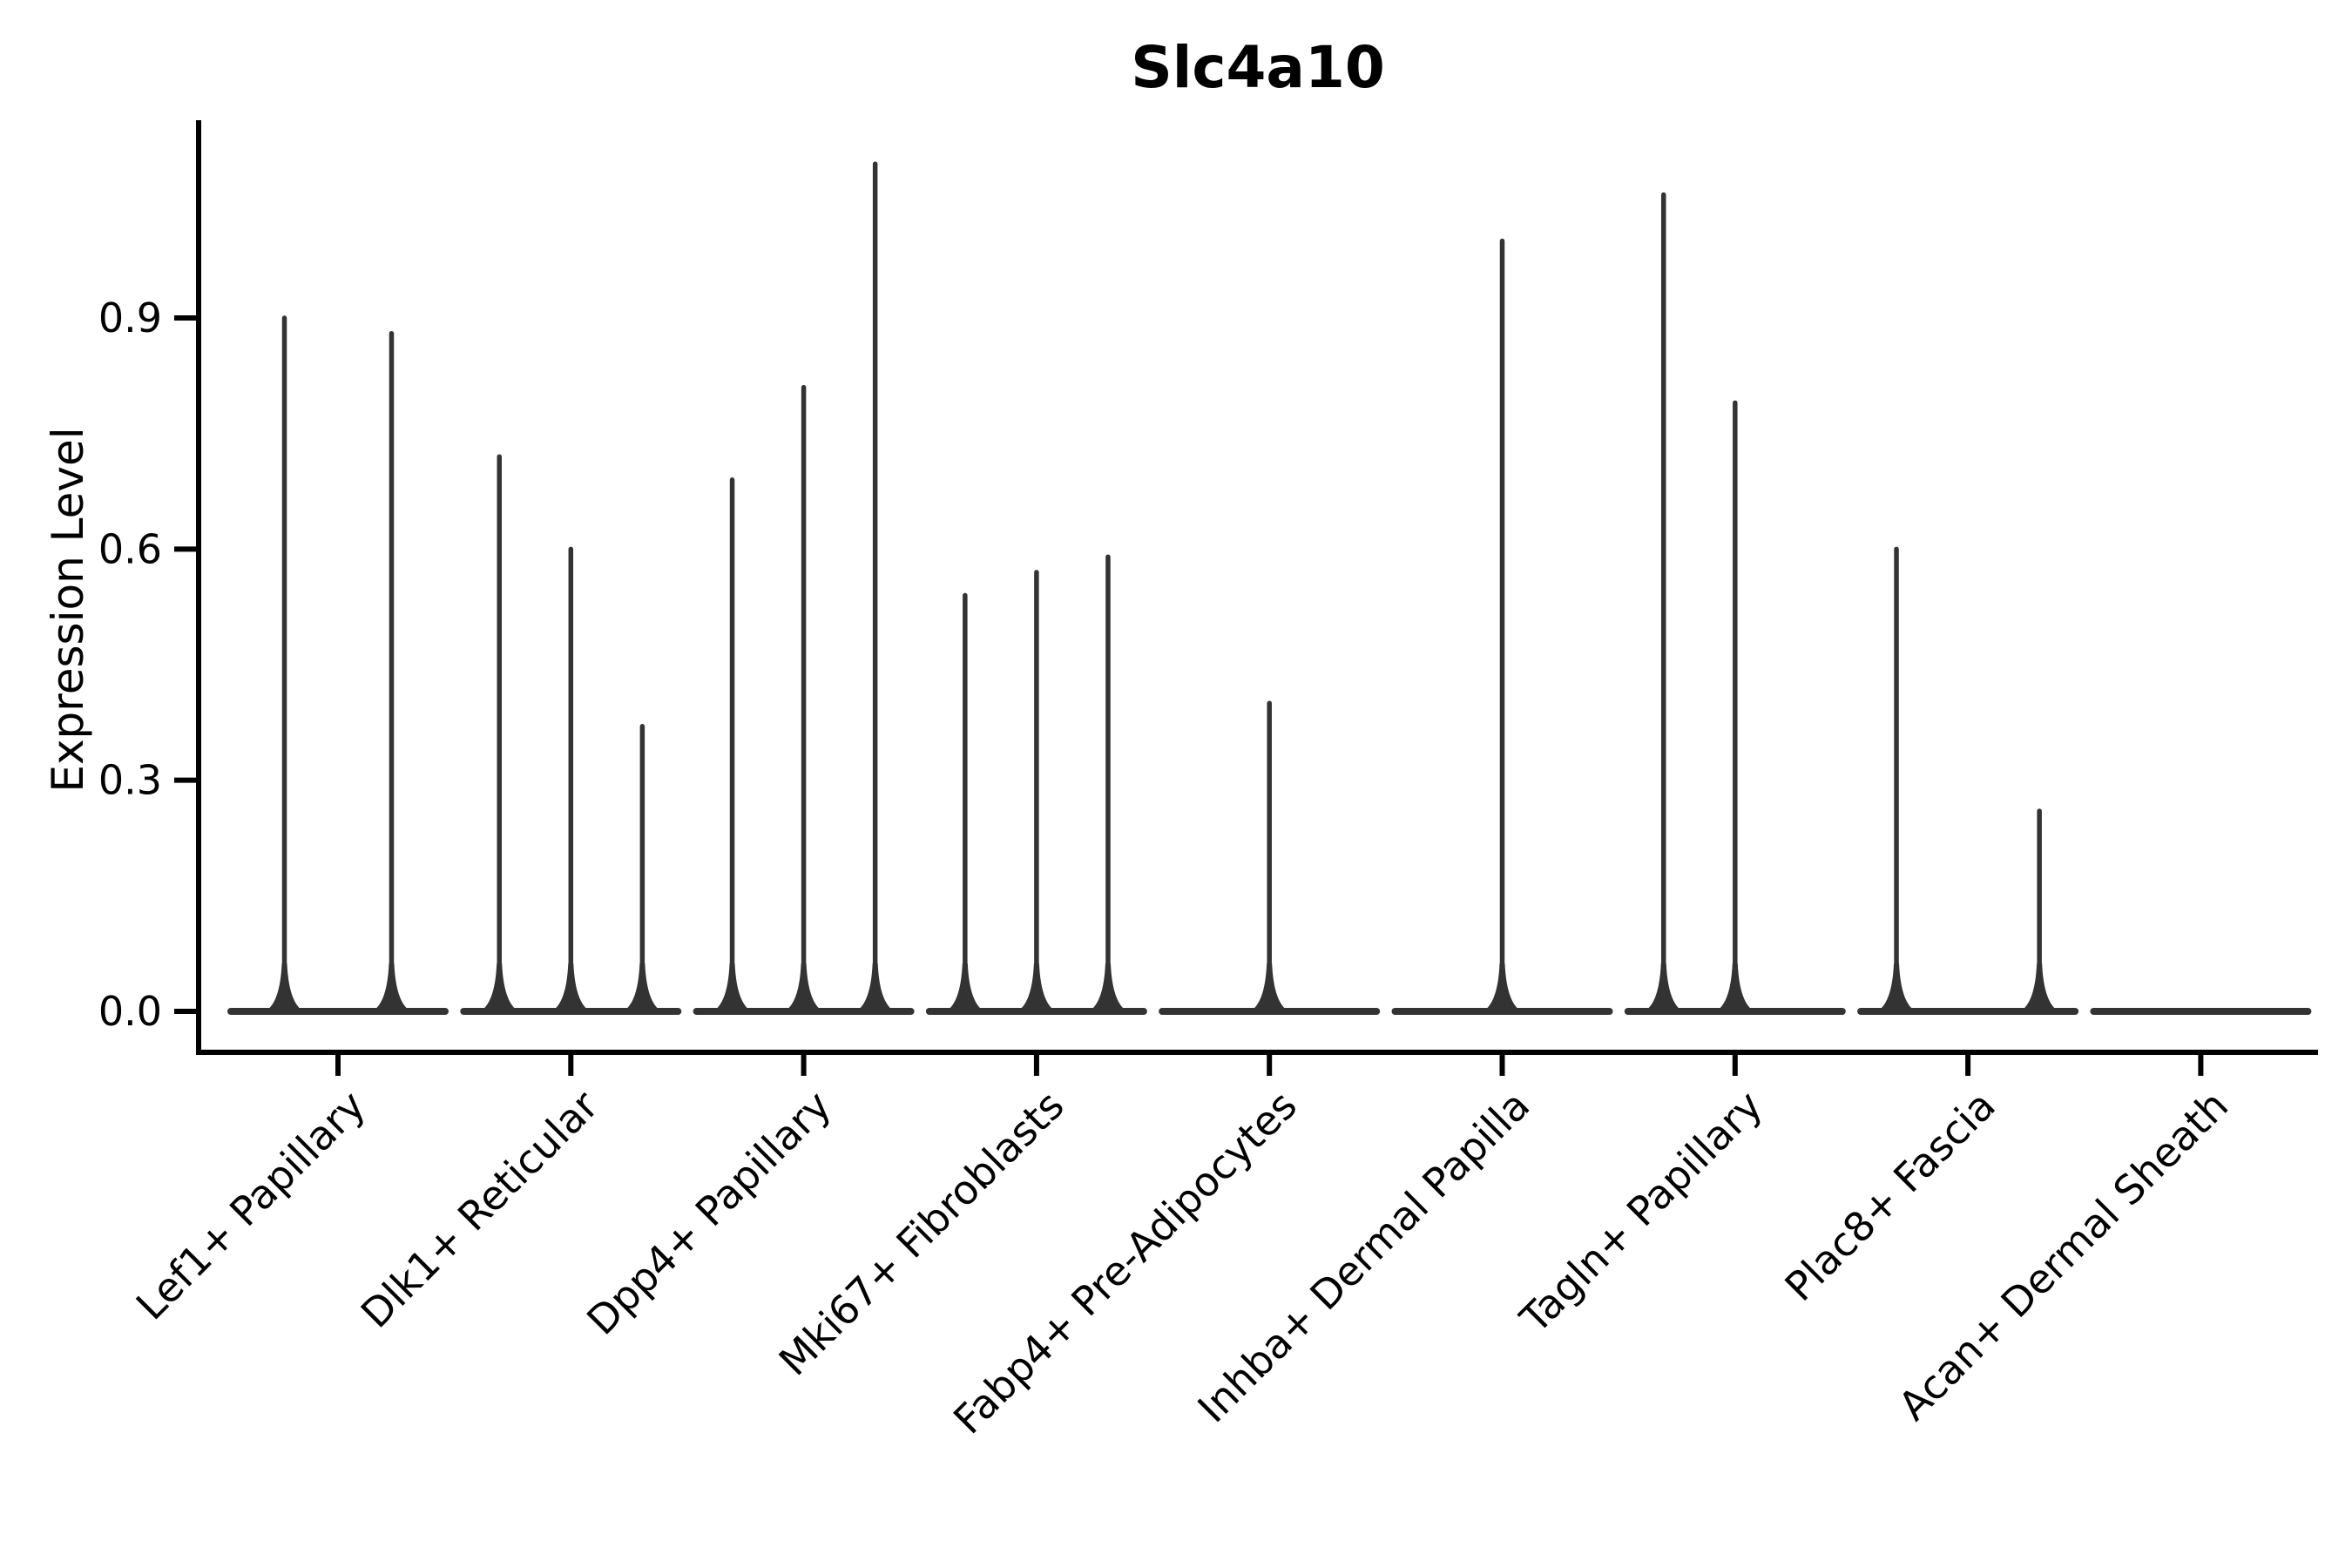 Image resolution: width=2352 pixels, height=1568 pixels. What do you see at coordinates (130, 1012) in the screenshot?
I see `y-tick-label: 0.0` at bounding box center [130, 1012].